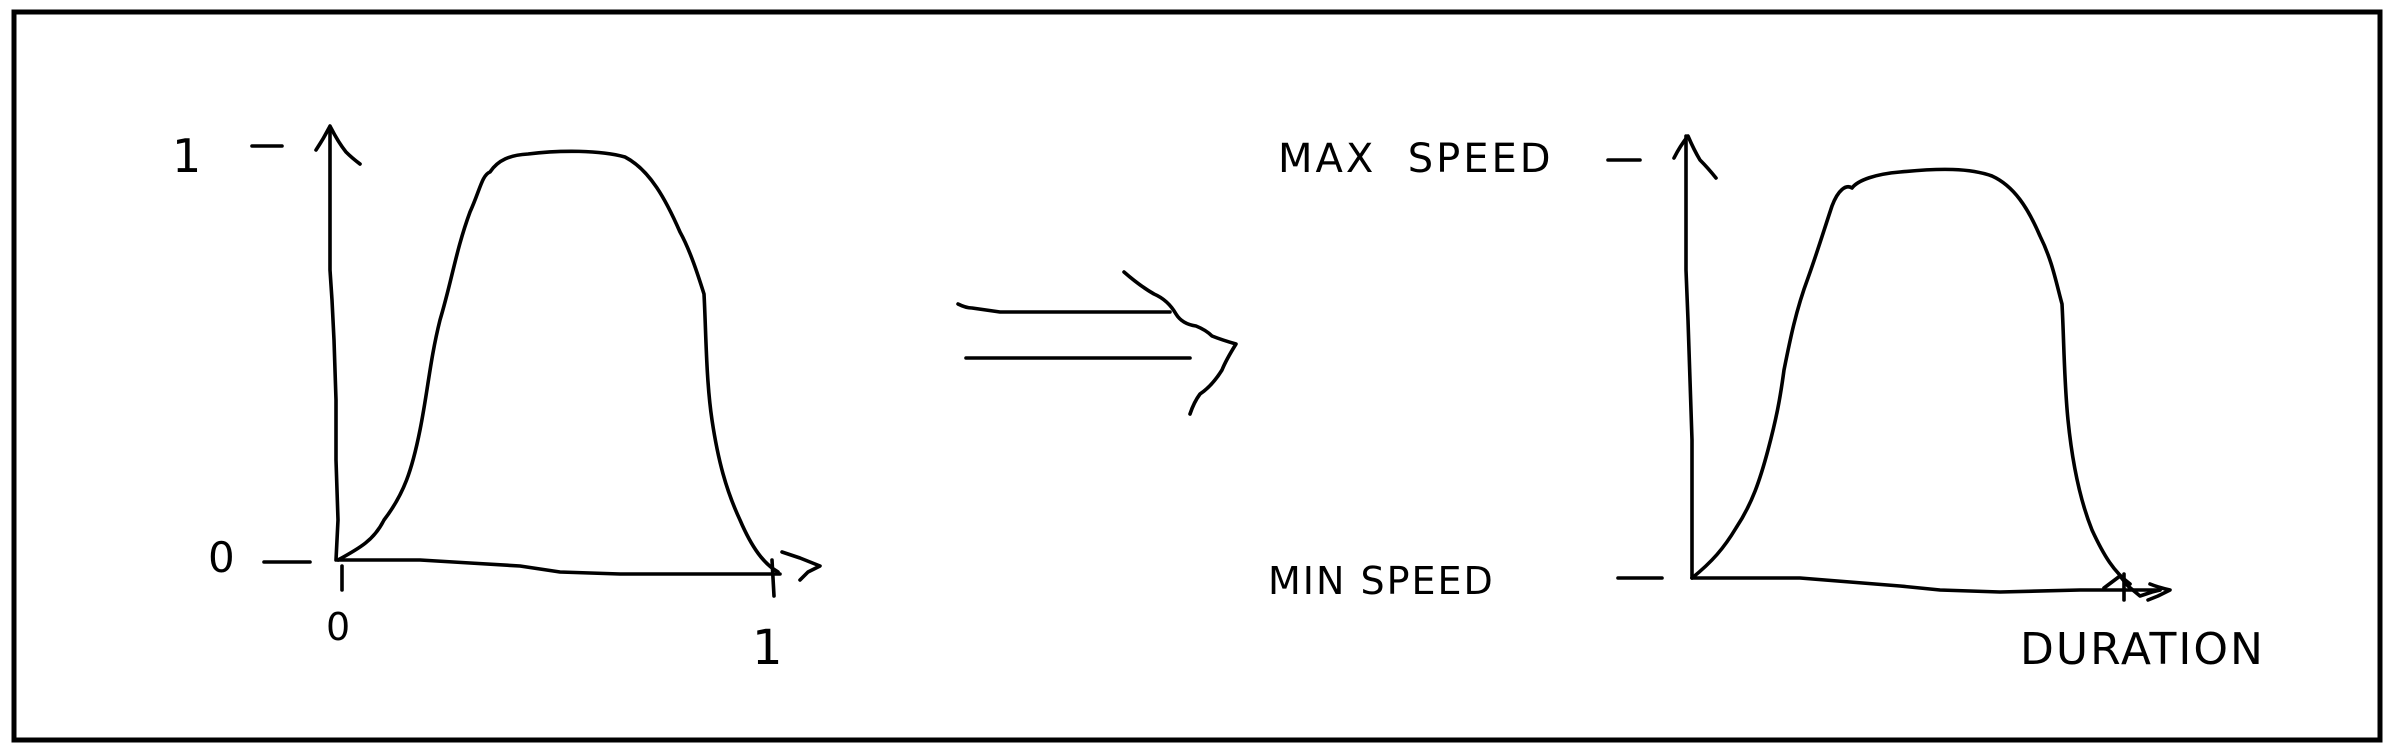  What do you see at coordinates (1911, 376) in the screenshot?
I see `right-speed-curve` at bounding box center [1911, 376].